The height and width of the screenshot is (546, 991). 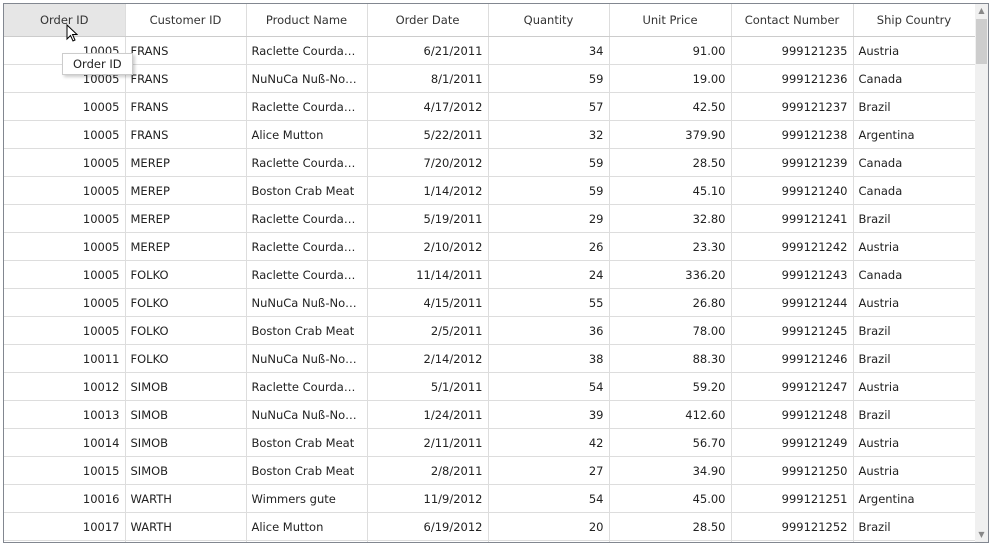 What do you see at coordinates (549, 106) in the screenshot?
I see `cell-quantity: 57` at bounding box center [549, 106].